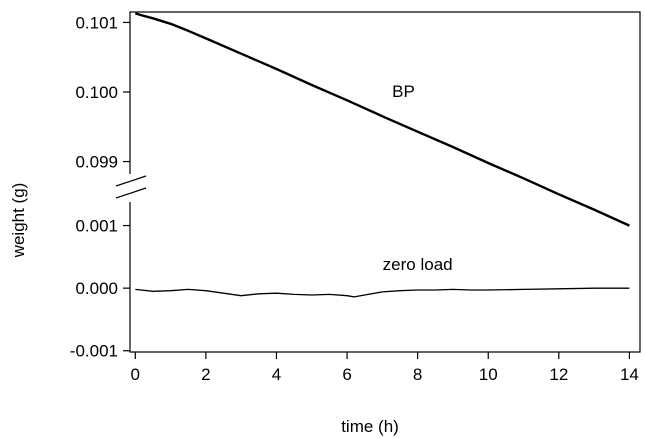  What do you see at coordinates (403, 91) in the screenshot?
I see `annotation-bp: BP` at bounding box center [403, 91].